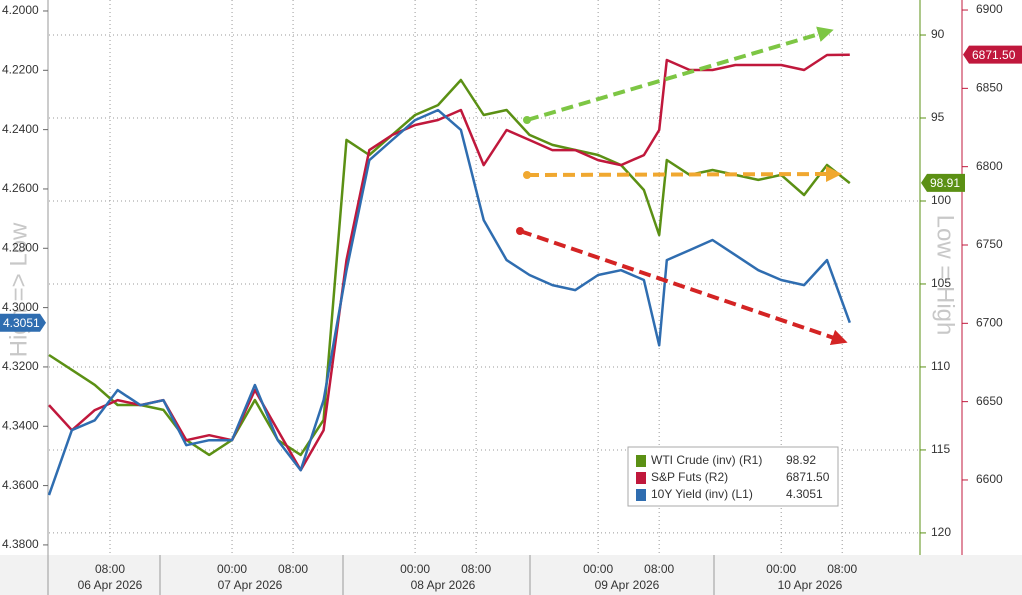 The height and width of the screenshot is (595, 1022). Describe the element at coordinates (18, 289) in the screenshot. I see `y-axis-label: High => Low` at that location.